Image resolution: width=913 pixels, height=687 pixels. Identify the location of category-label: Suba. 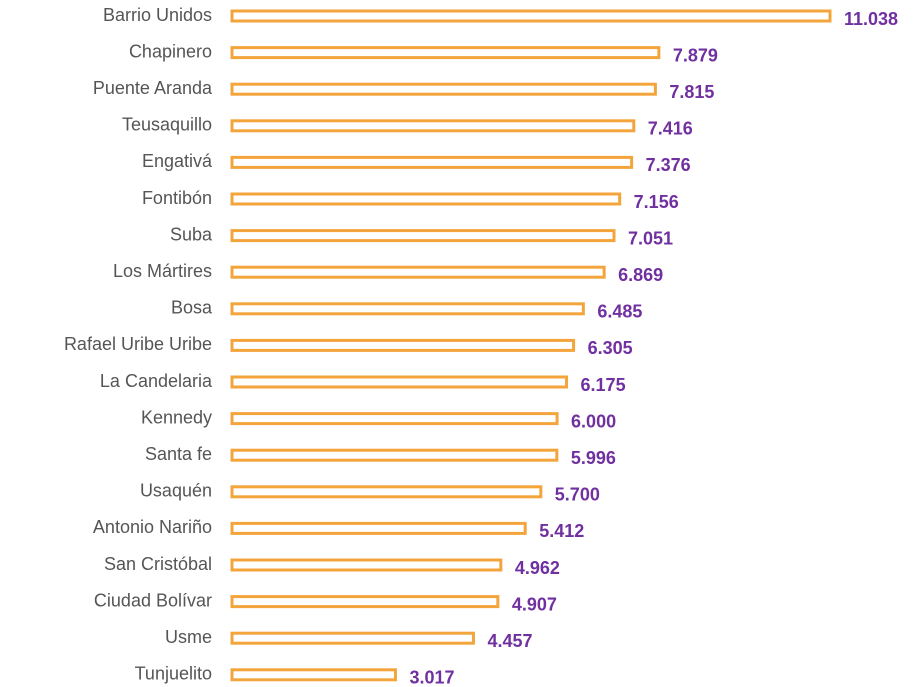
(191, 234).